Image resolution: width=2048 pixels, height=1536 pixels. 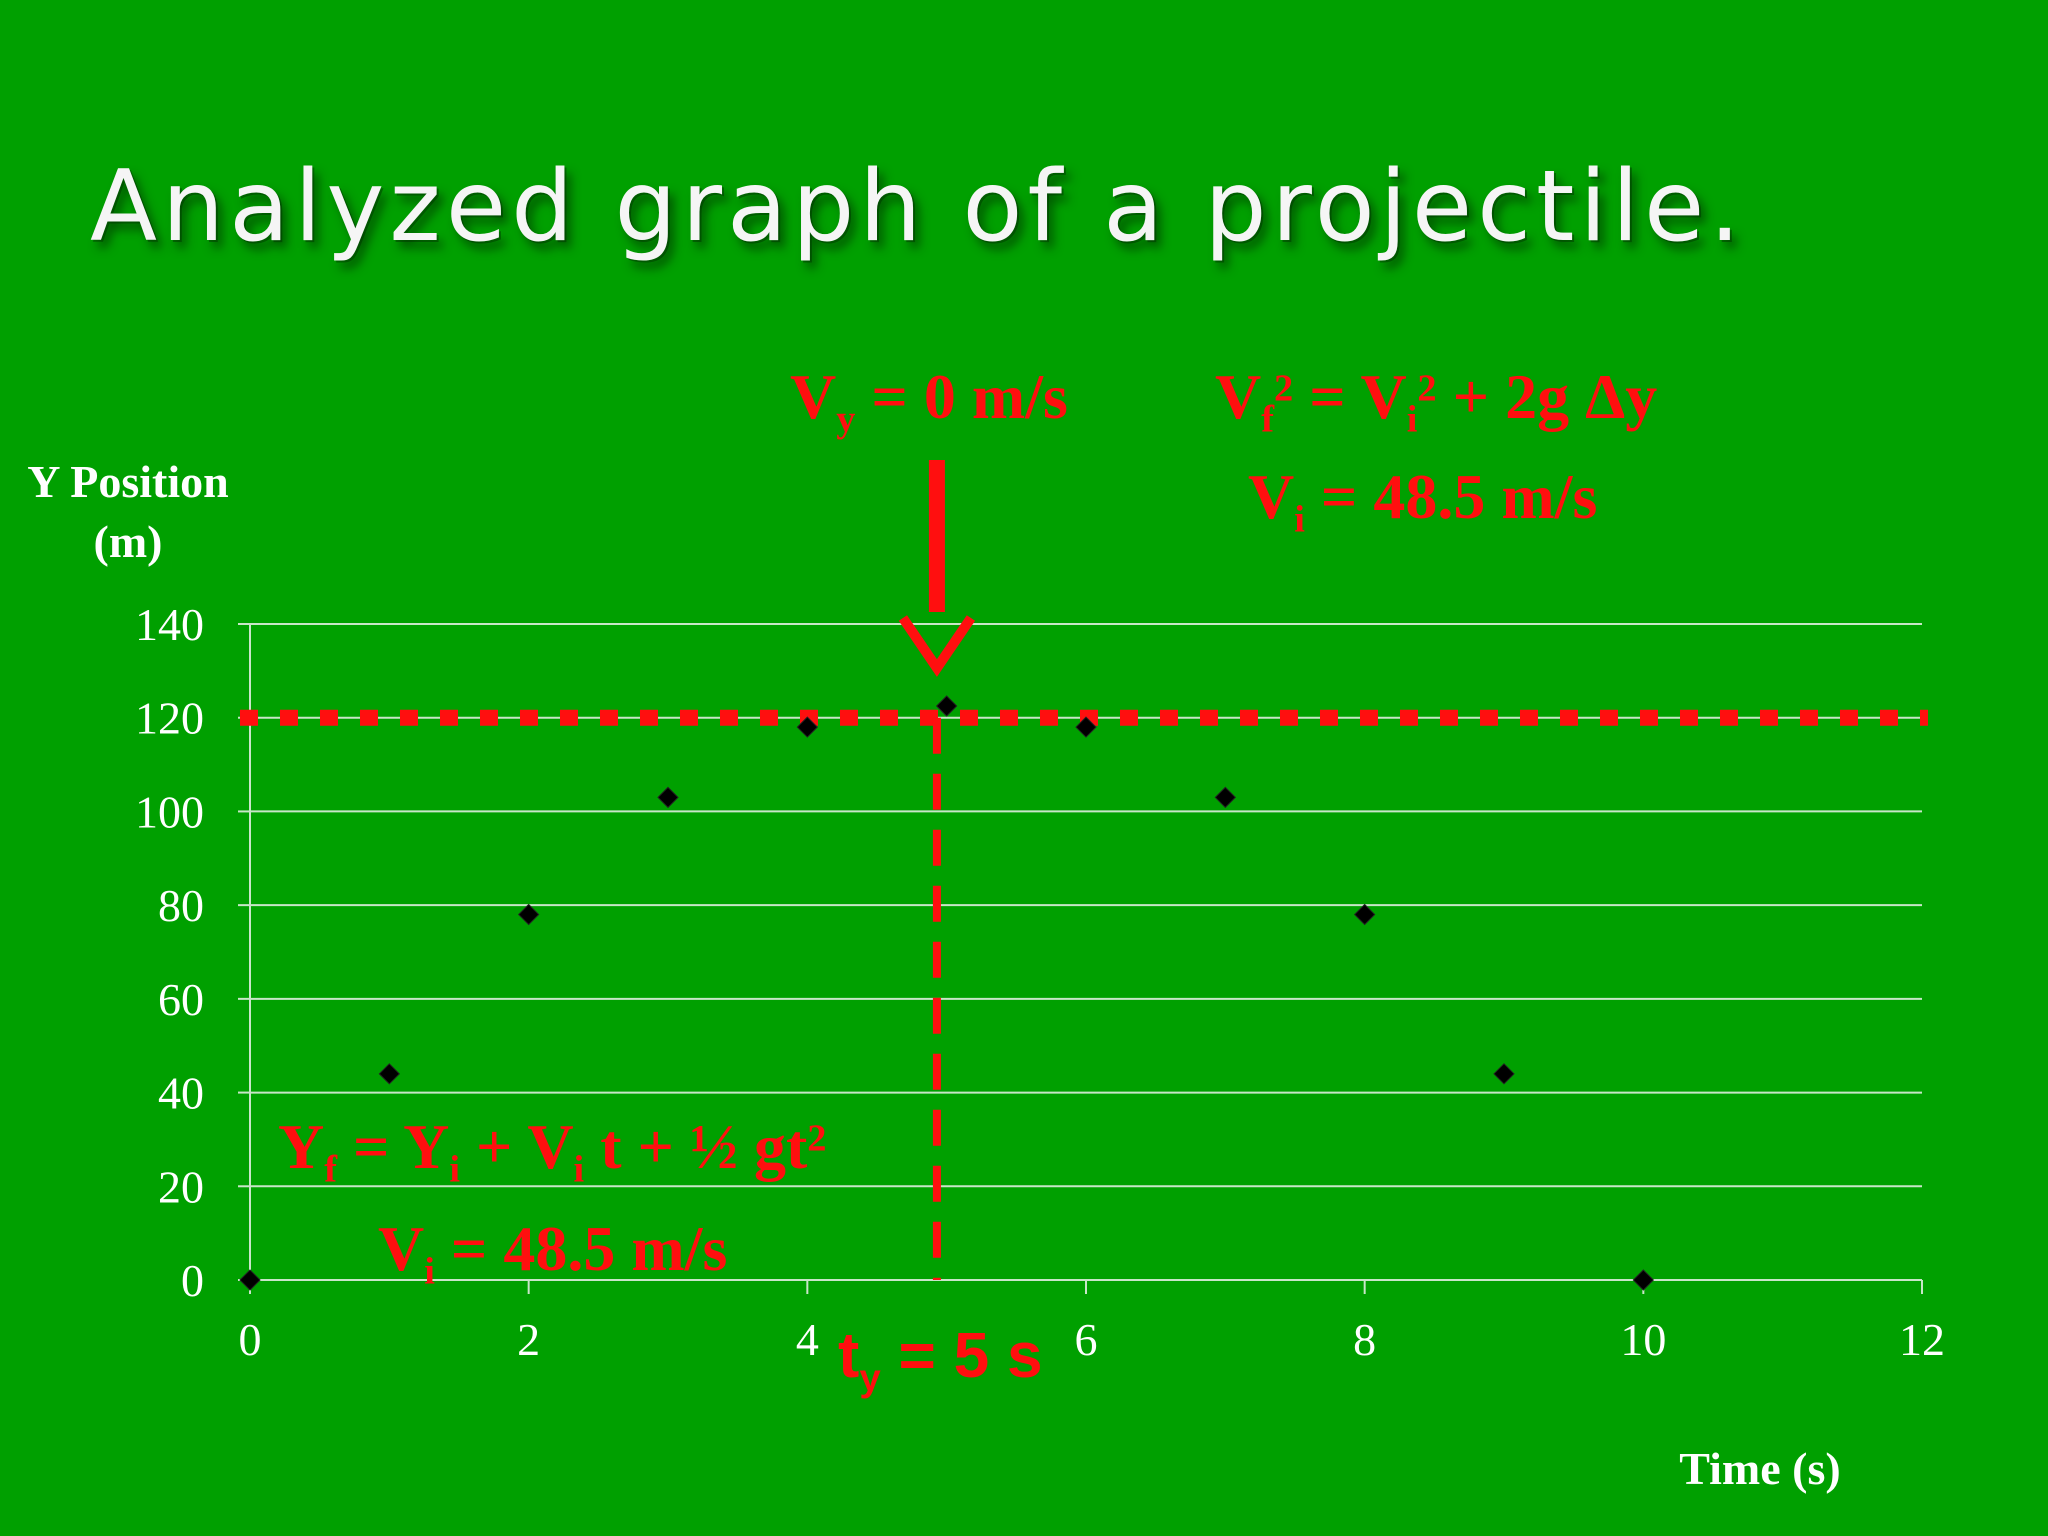 I want to click on x-tick-label-8: 8, so click(x=1364, y=1339).